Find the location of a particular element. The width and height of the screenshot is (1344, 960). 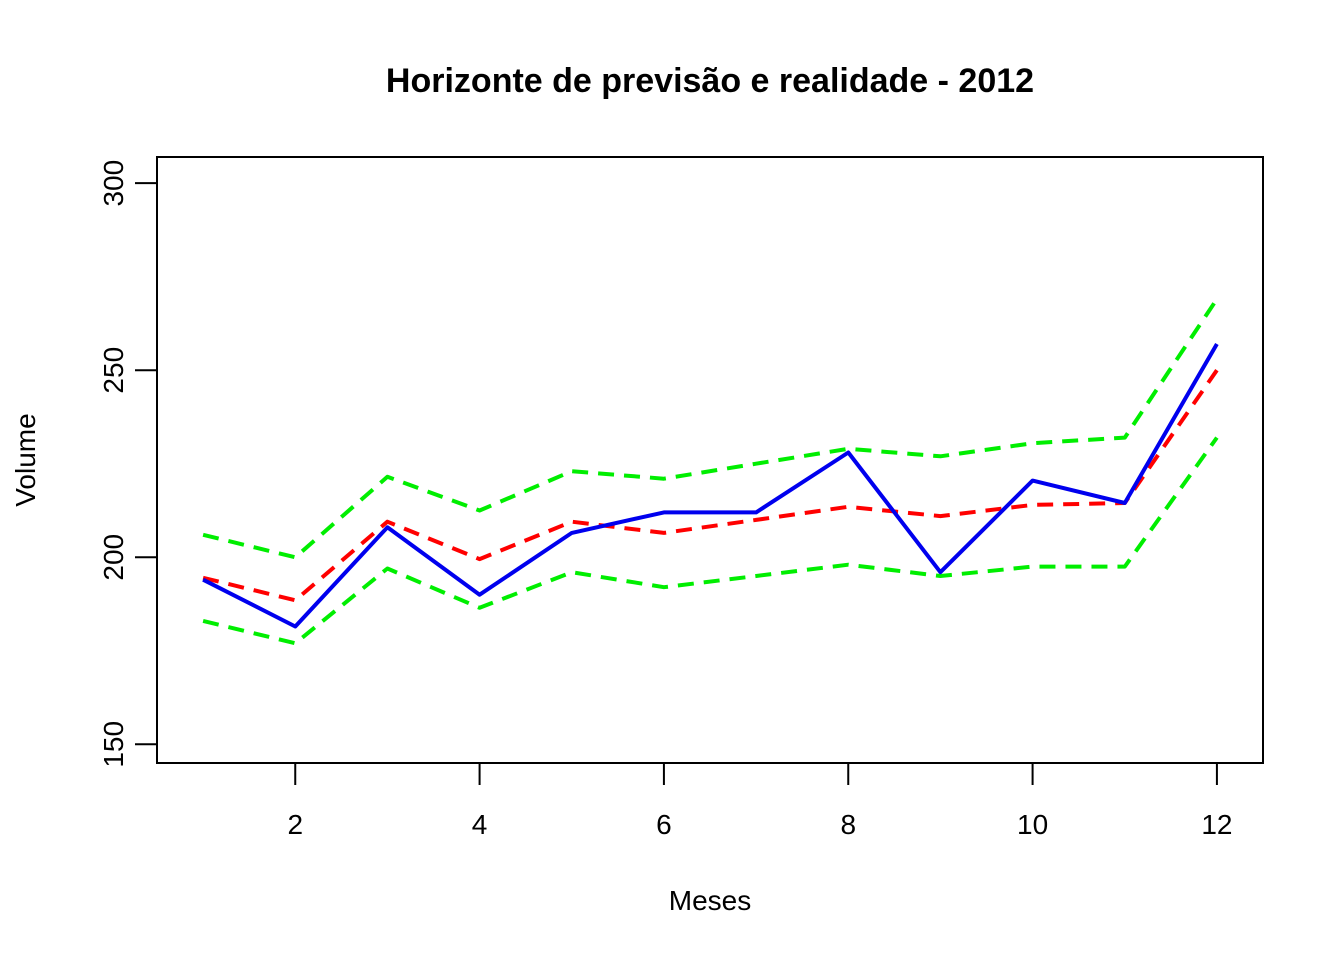

x-tick-label: 10 is located at coordinates (1032, 824).